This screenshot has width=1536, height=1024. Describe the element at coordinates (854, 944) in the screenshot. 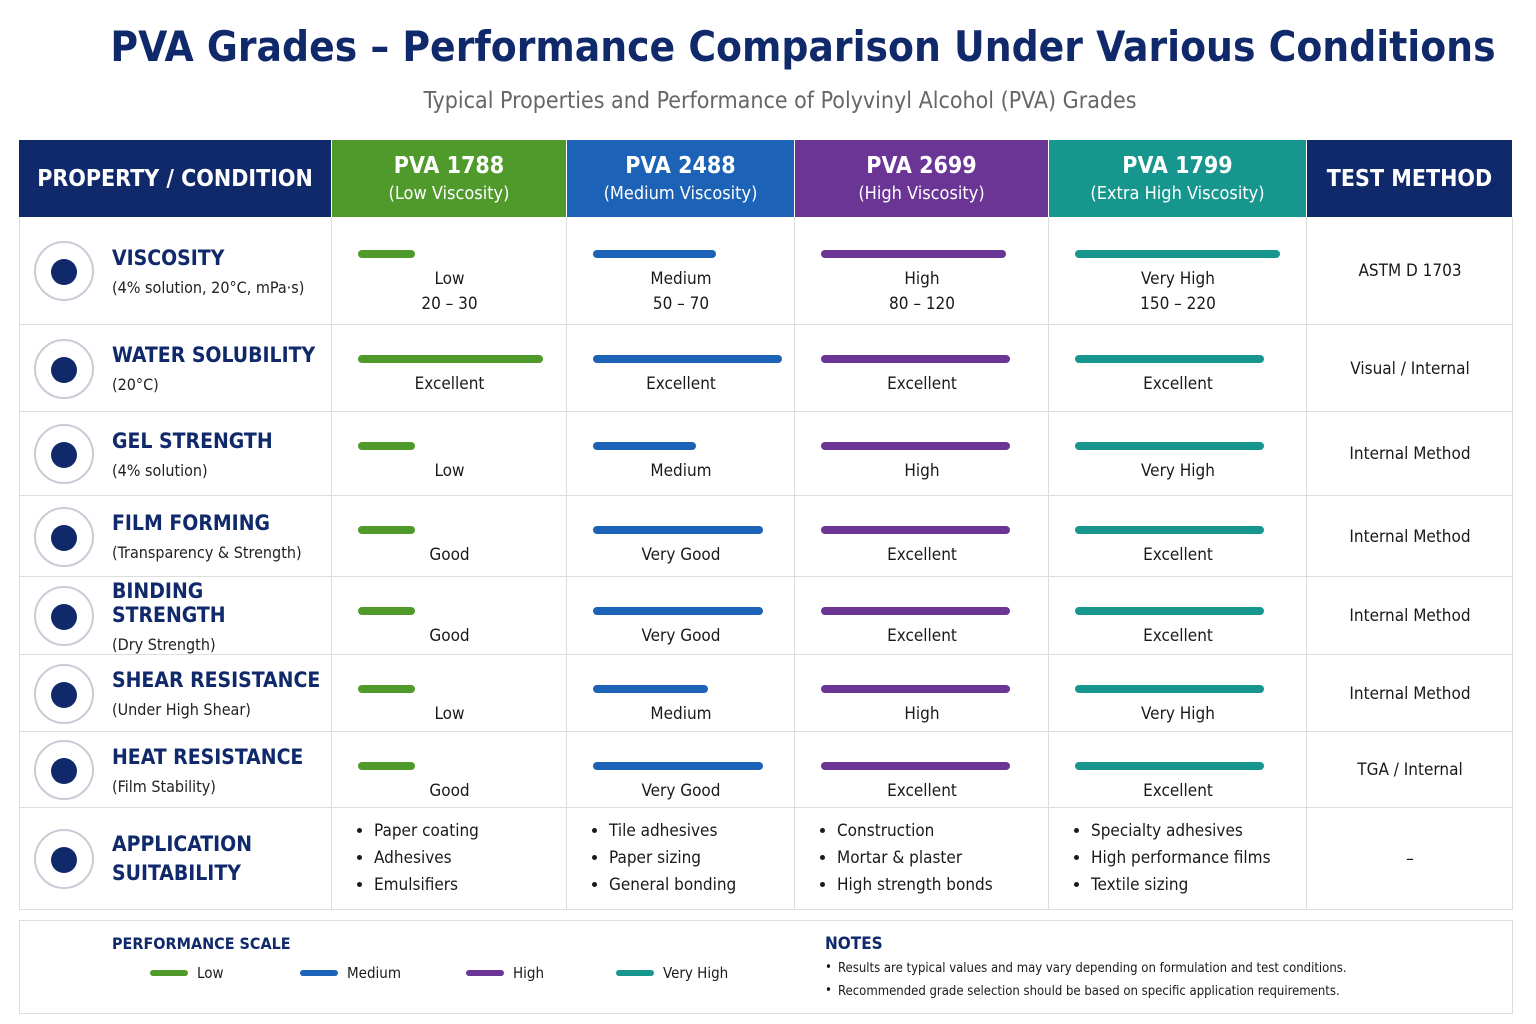

I see `notes-title: NOTES` at that location.